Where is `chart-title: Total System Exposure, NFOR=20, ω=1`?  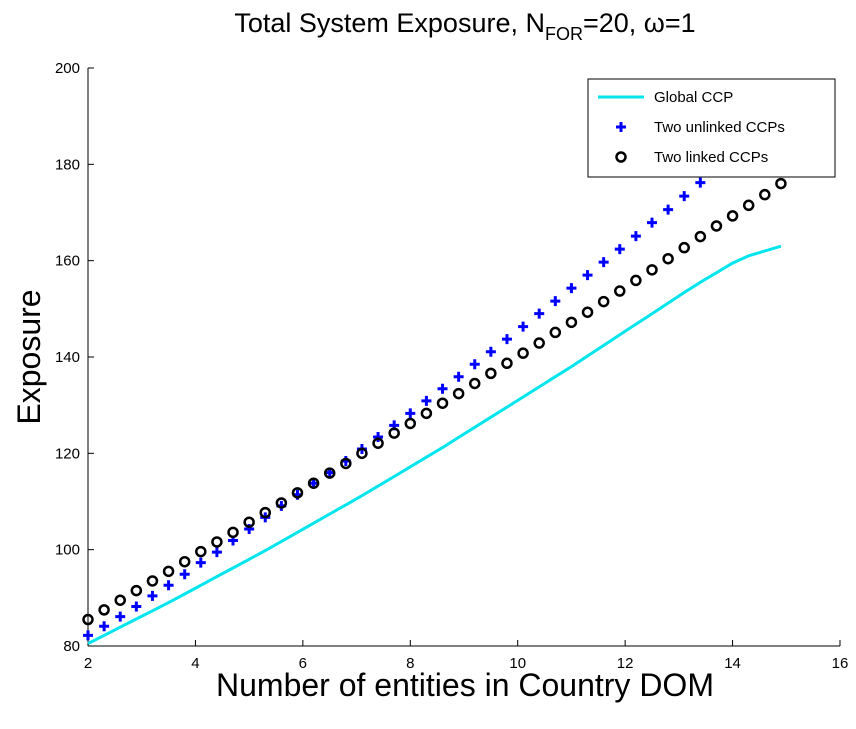 chart-title: Total System Exposure, NFOR=20, ω=1 is located at coordinates (464, 26).